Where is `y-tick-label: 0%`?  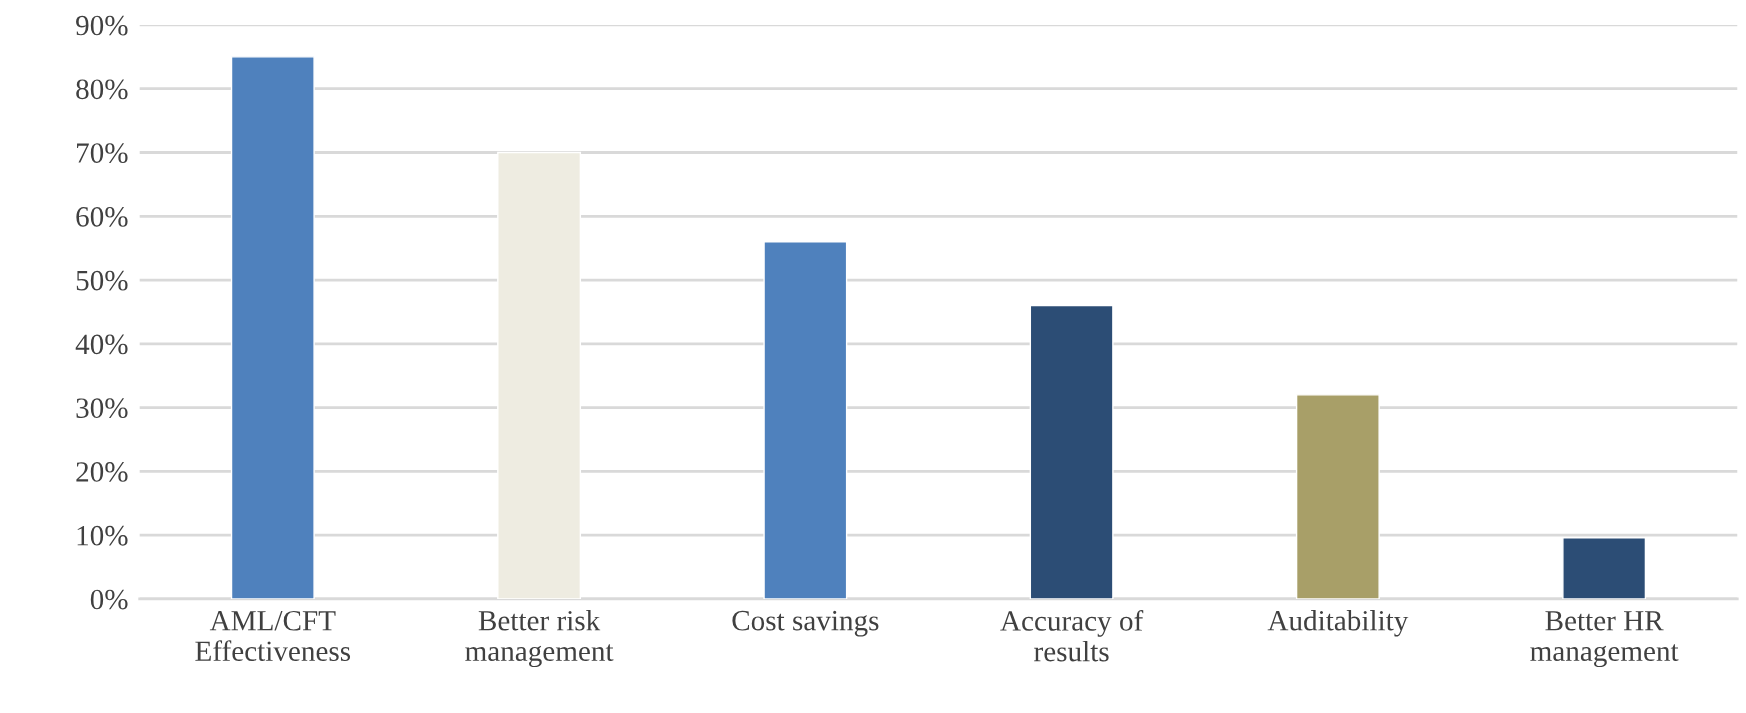 y-tick-label: 0% is located at coordinates (109, 599).